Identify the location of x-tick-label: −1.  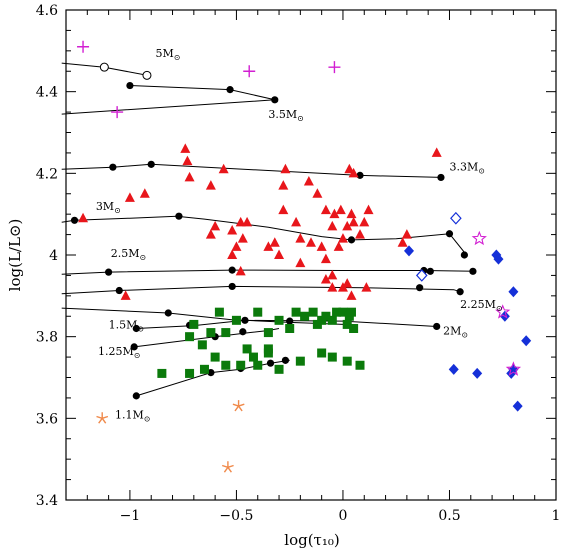
(130, 516).